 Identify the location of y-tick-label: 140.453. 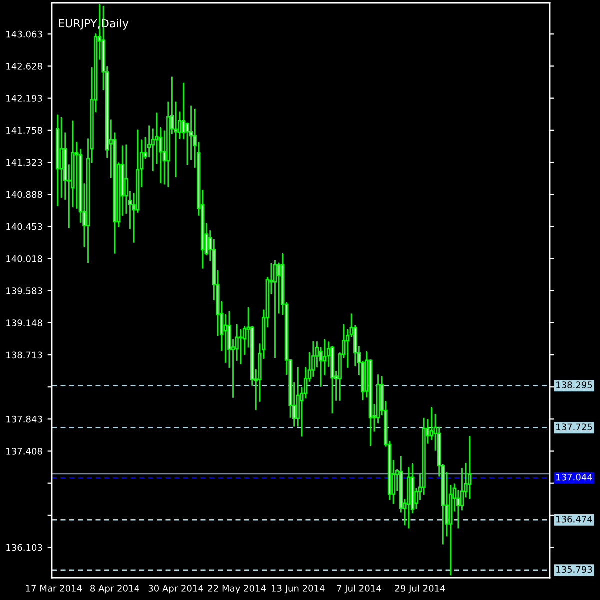
(24, 226).